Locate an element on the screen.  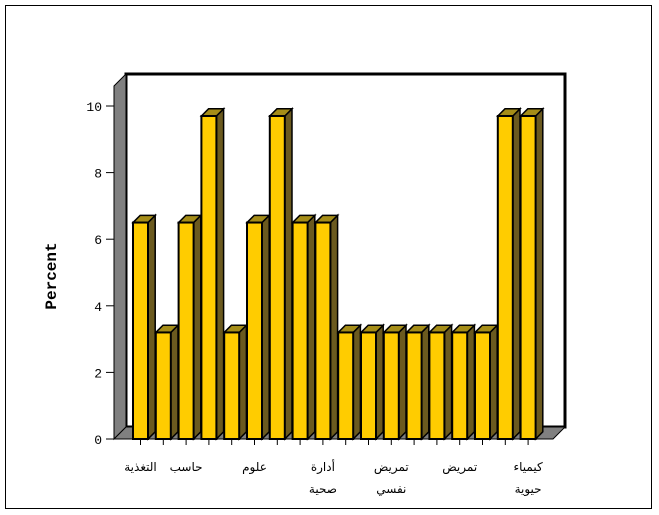
x-tick-label: كيمياء is located at coordinates (527, 467).